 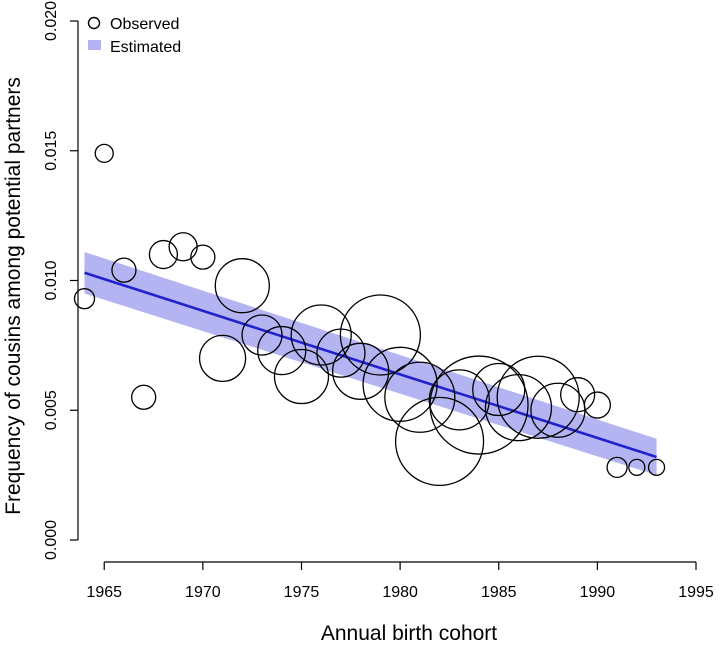 I want to click on y-tick-label: 0.020, so click(x=51, y=21).